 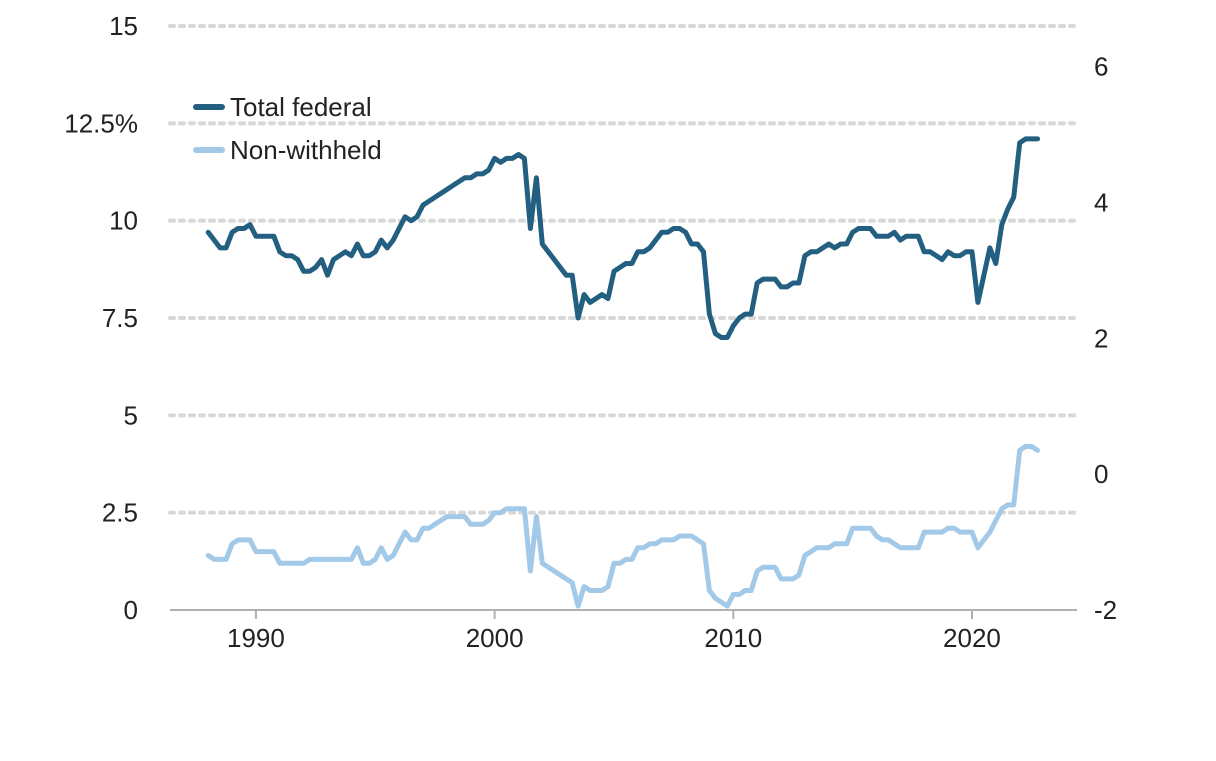 I want to click on y-tick-label: 12.5%, so click(x=101, y=123).